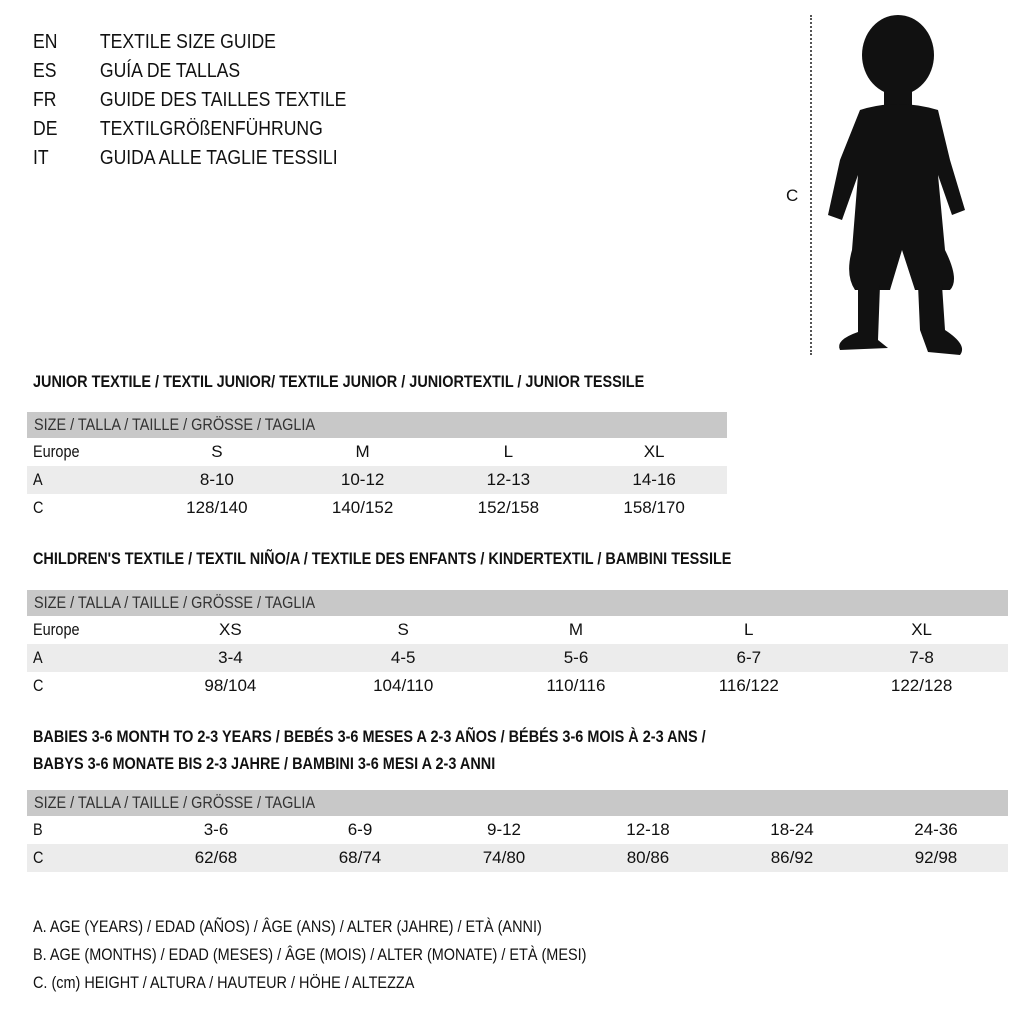 The width and height of the screenshot is (1024, 1024). Describe the element at coordinates (377, 480) in the screenshot. I see `table-row: A 8-10 10-12 12-13 14-16` at that location.